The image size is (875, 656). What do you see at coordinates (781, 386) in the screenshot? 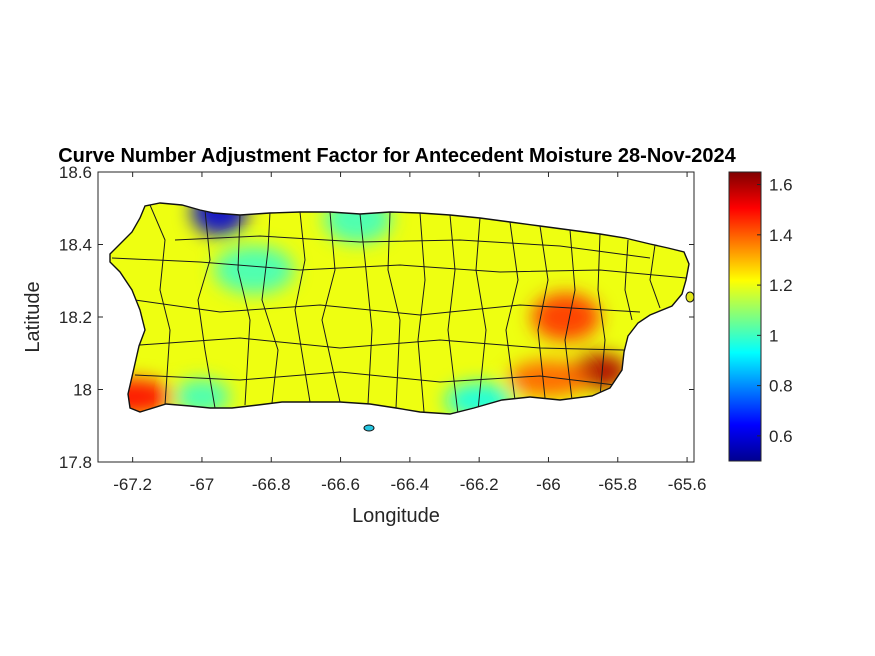
I see `colorbar-tick-label: 0.8` at bounding box center [781, 386].